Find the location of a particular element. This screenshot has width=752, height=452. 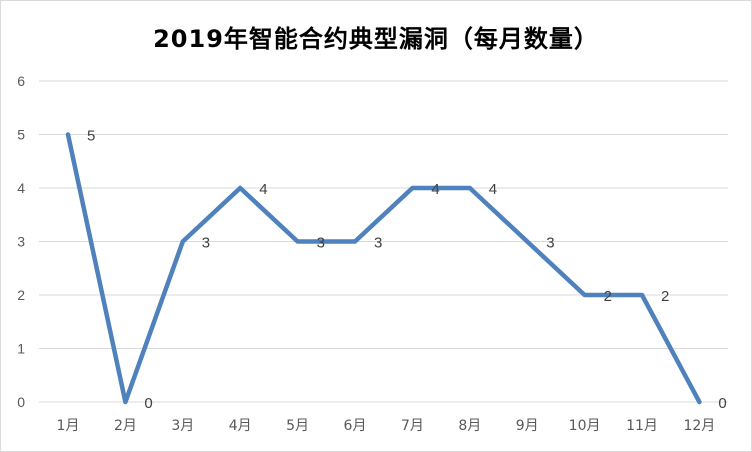

x-tick-label: 1月 is located at coordinates (68, 426).